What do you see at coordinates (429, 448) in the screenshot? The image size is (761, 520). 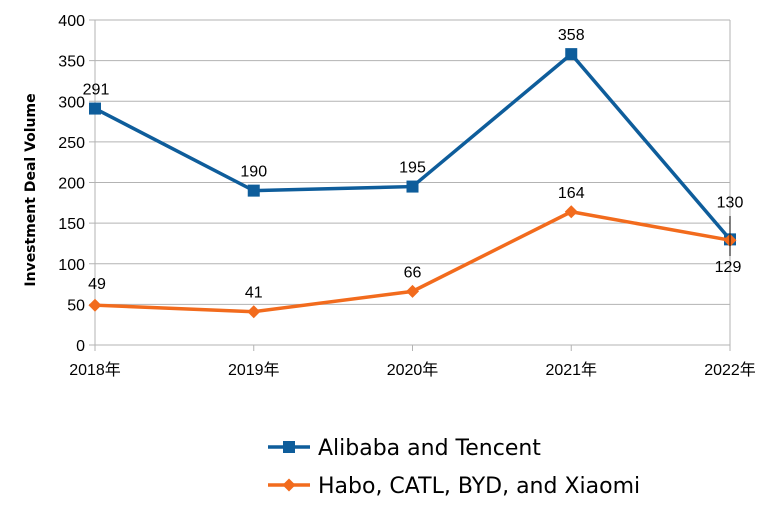 I see `legend-label: Alibaba and Tencent` at bounding box center [429, 448].